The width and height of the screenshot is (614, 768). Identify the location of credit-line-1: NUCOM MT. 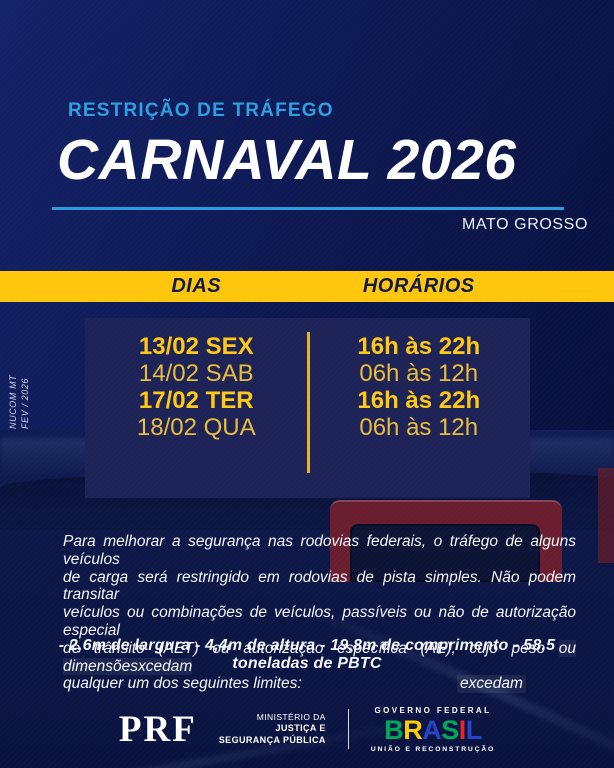
(13, 401).